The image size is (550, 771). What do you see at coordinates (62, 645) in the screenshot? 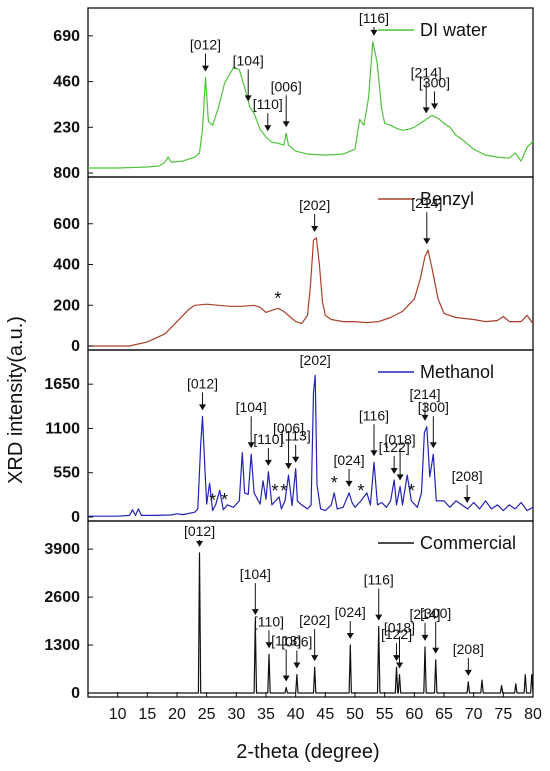
I see `y-tick-label: 1300` at bounding box center [62, 645].